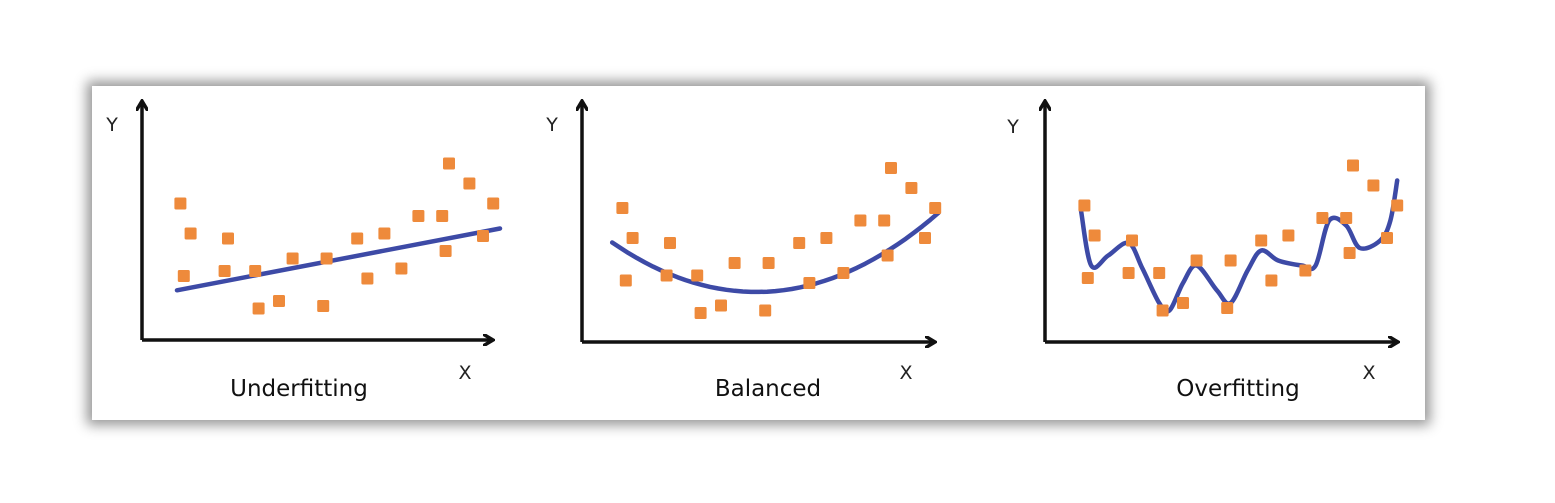 The height and width of the screenshot is (503, 1555). What do you see at coordinates (1237, 389) in the screenshot?
I see `panel-title: Overfitting` at bounding box center [1237, 389].